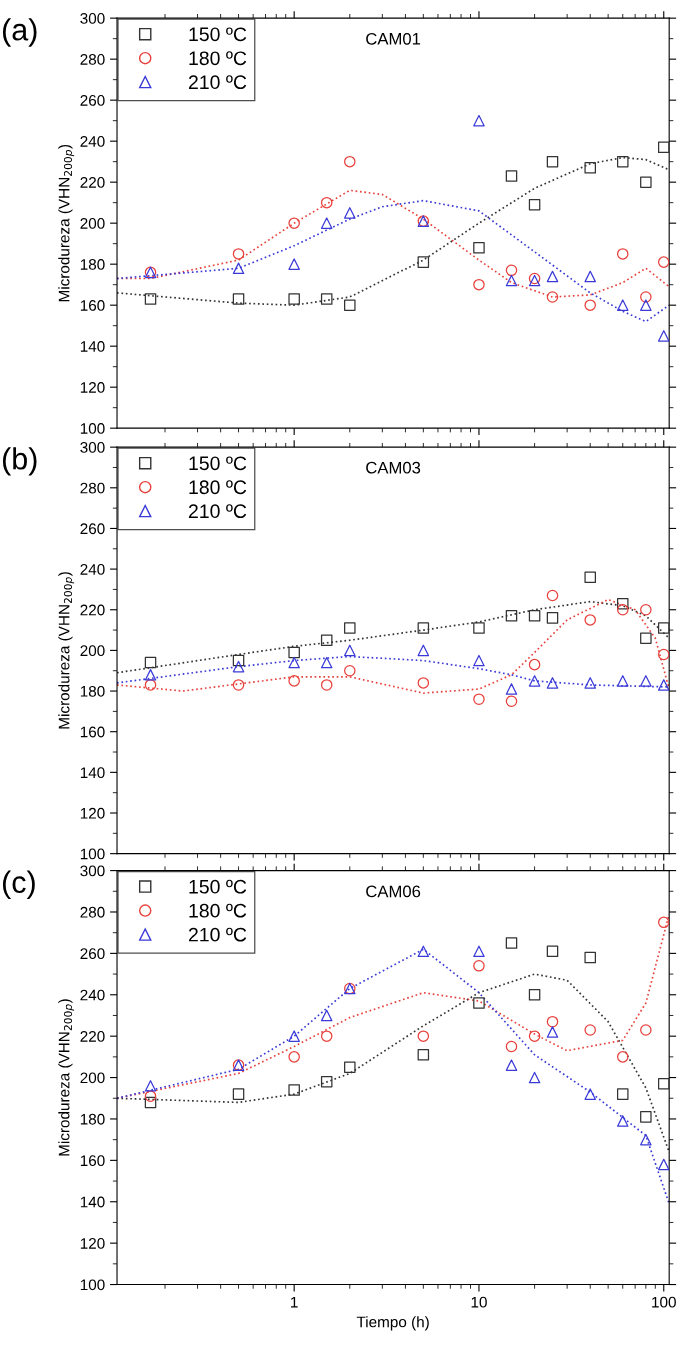 This screenshot has height=1355, width=678. What do you see at coordinates (19, 461) in the screenshot?
I see `text: (b)` at bounding box center [19, 461].